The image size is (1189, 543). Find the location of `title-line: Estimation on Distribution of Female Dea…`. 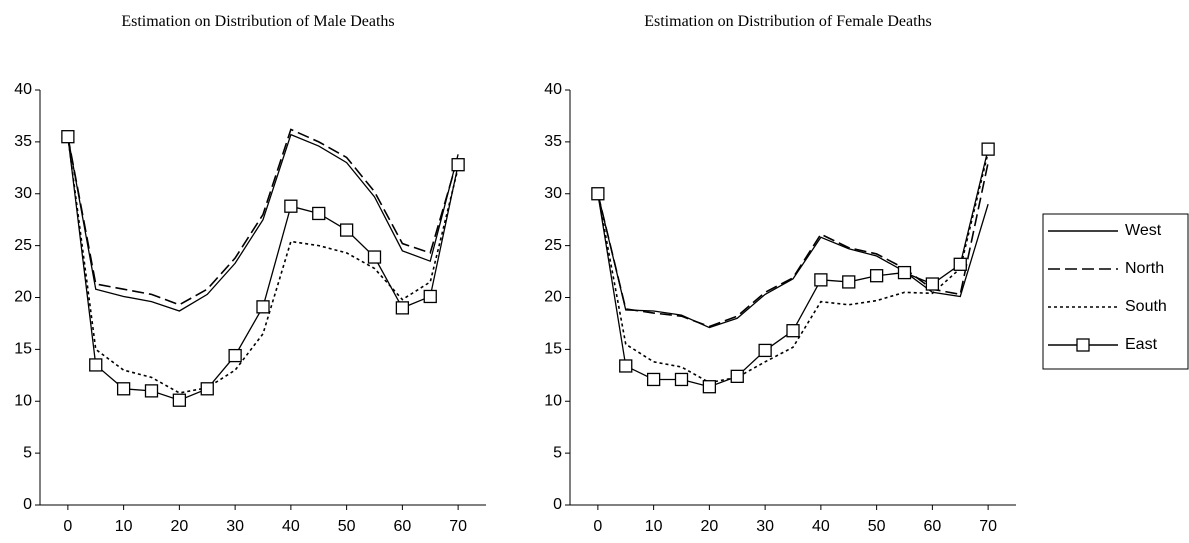

title-line: Estimation on Distribution of Female Dea… is located at coordinates (788, 21).